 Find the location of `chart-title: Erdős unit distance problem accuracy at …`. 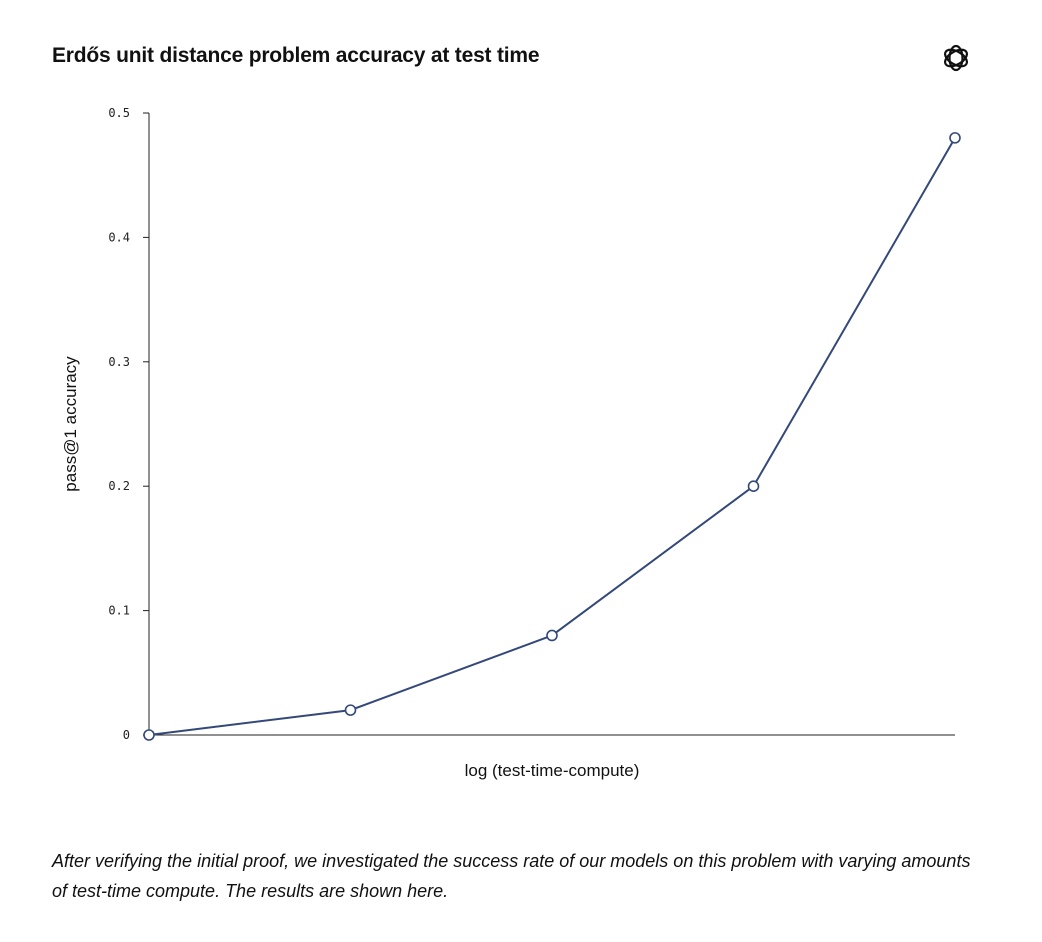

chart-title: Erdős unit distance problem accuracy at … is located at coordinates (296, 55).